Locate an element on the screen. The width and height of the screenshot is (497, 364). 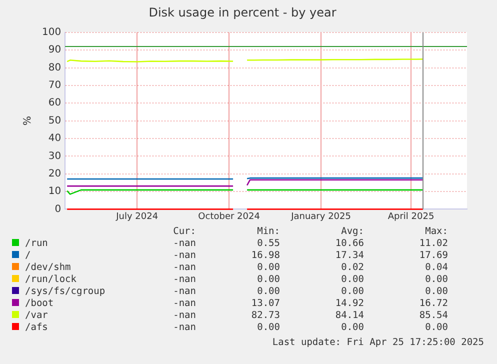
y-tick-label: 70 is located at coordinates (55, 86).